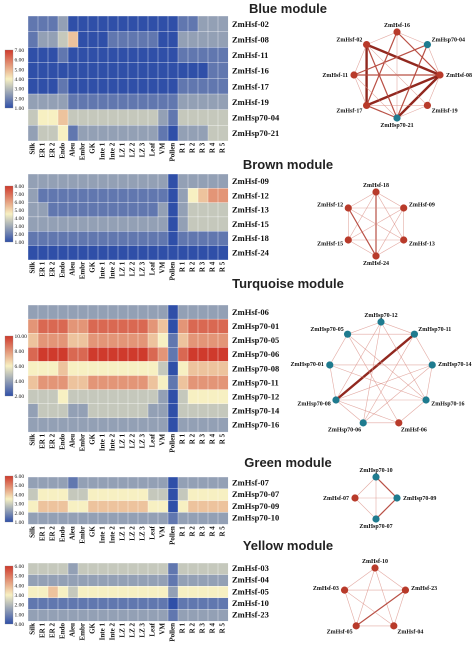 This screenshot has height=654, width=474. I want to click on gene-label: ZmHsp70-05, so click(255, 340).